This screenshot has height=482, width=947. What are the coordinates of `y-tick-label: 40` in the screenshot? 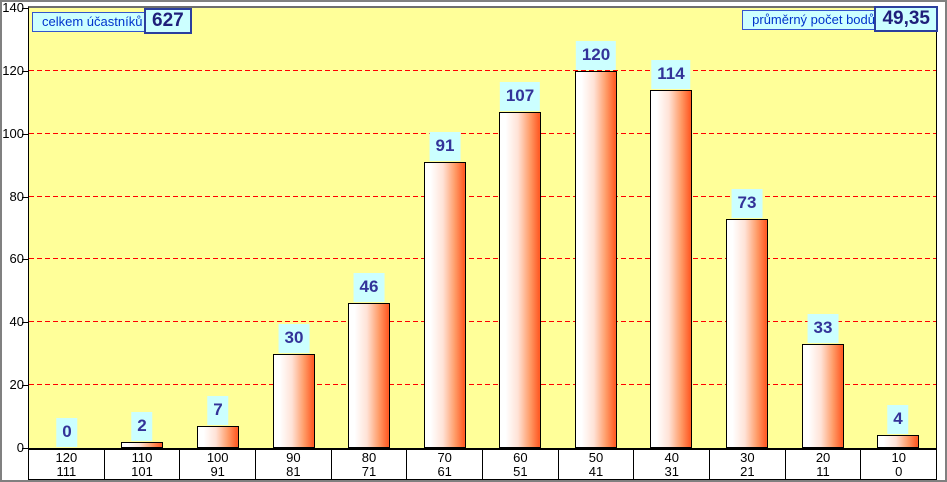 It's located at (16, 321).